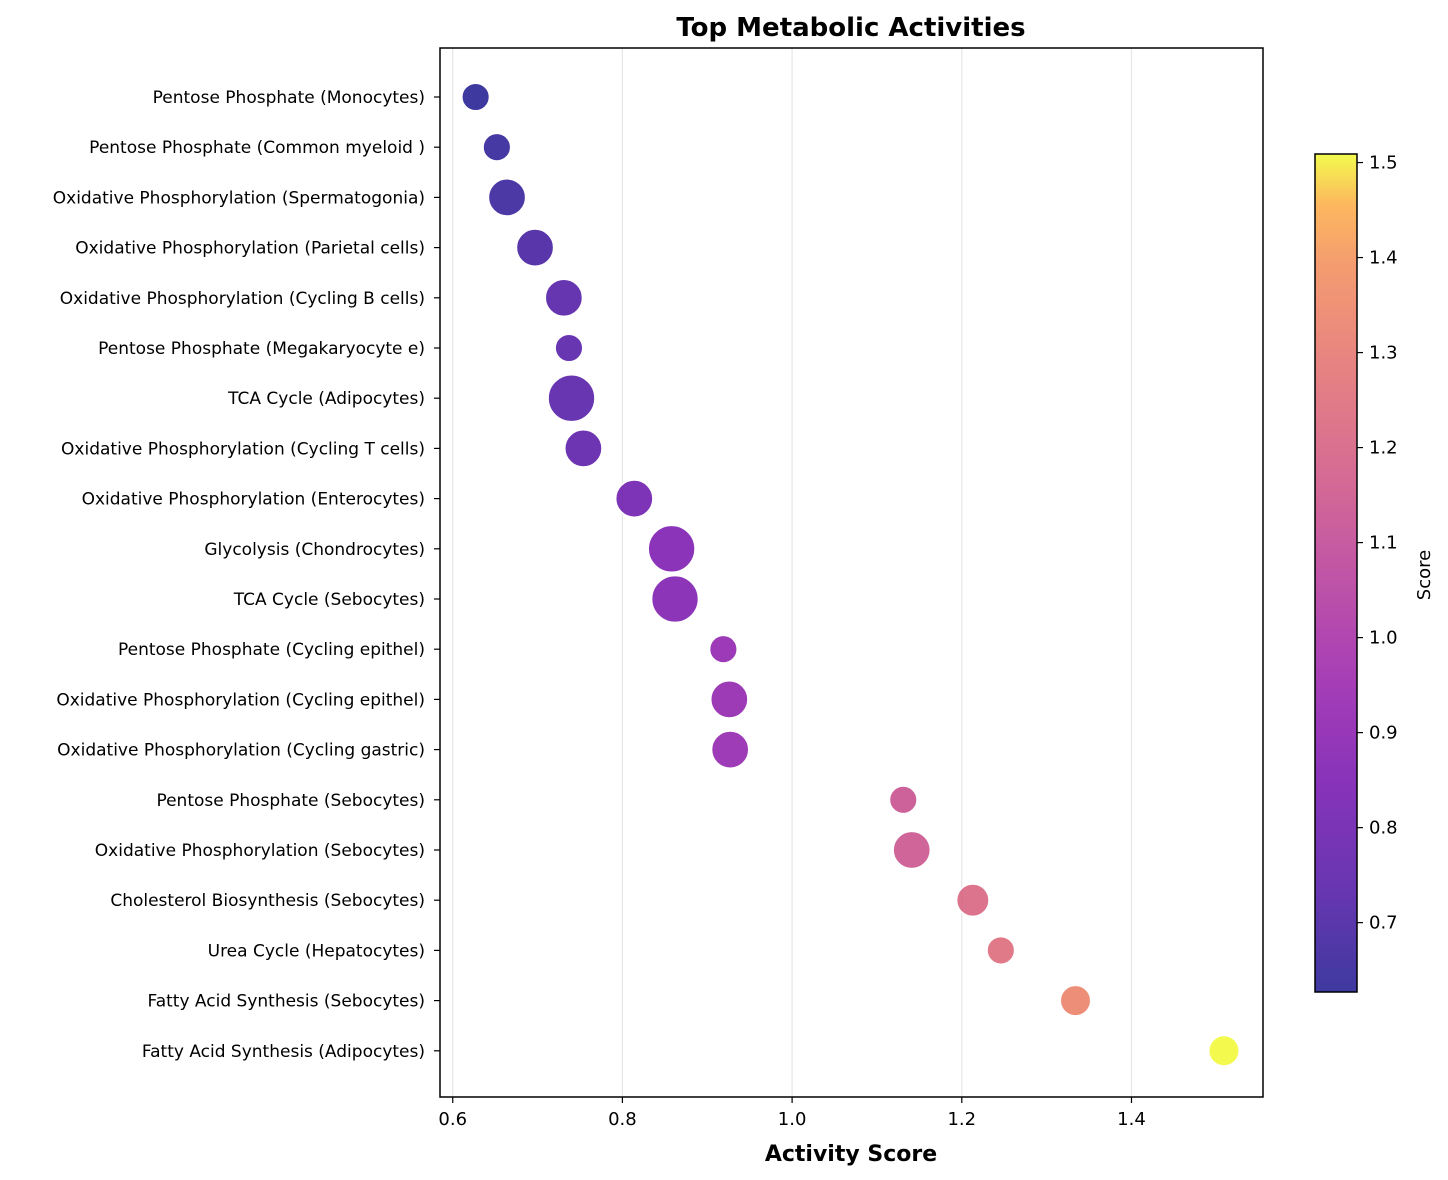 Image resolution: width=1448 pixels, height=1180 pixels. What do you see at coordinates (314, 550) in the screenshot?
I see `y-tick-label: Glycolysis (Chondrocytes)` at bounding box center [314, 550].